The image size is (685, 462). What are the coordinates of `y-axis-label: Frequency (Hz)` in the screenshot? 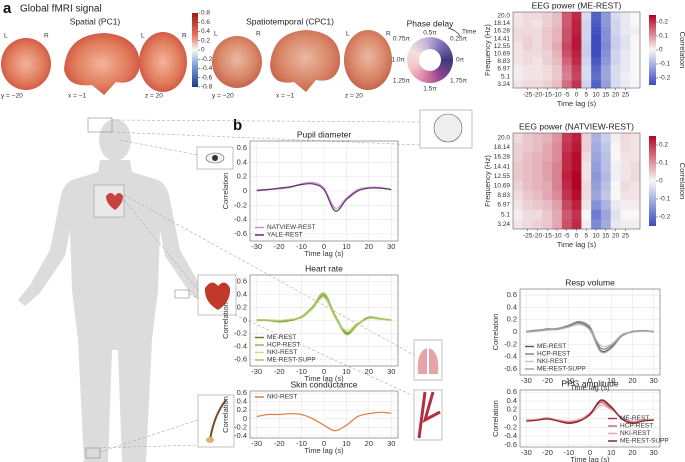 It's located at (487, 50).